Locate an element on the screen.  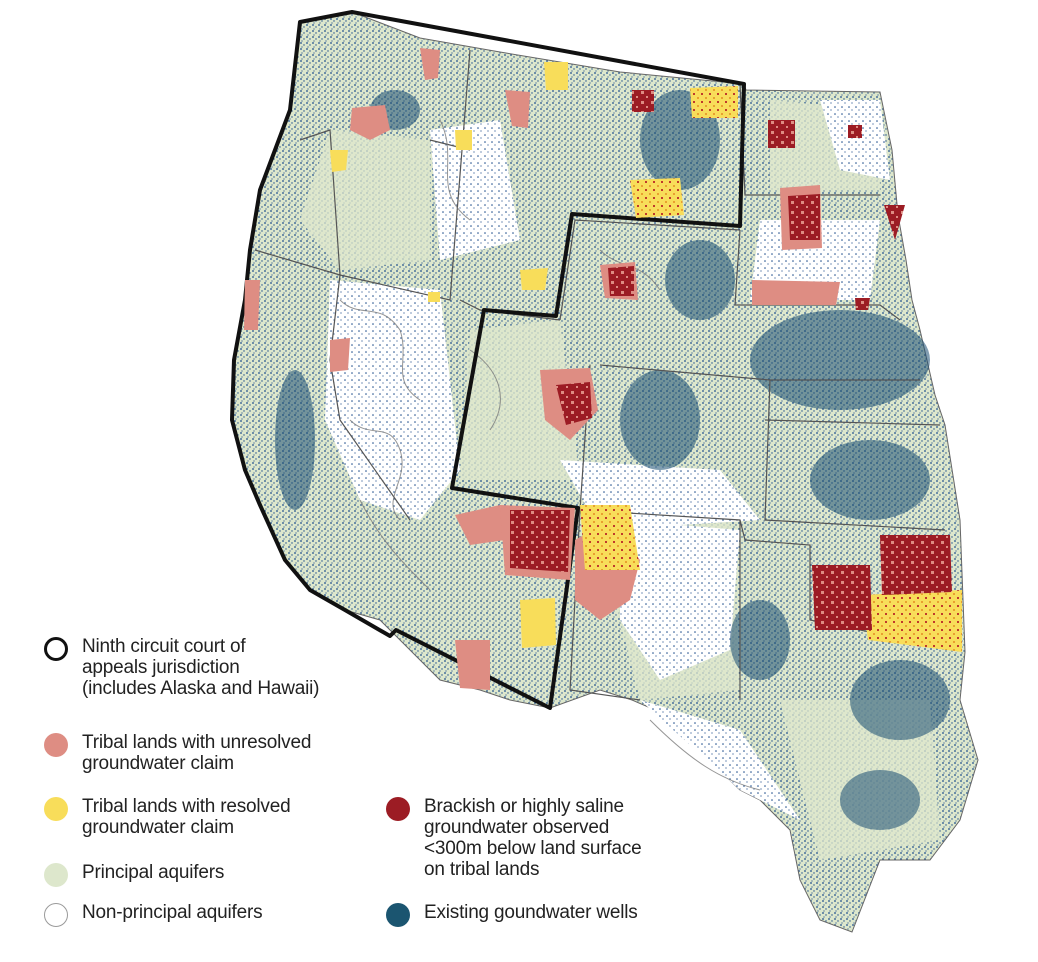
legend-item-wells: Existing goundwater wells is located at coordinates (536, 914).